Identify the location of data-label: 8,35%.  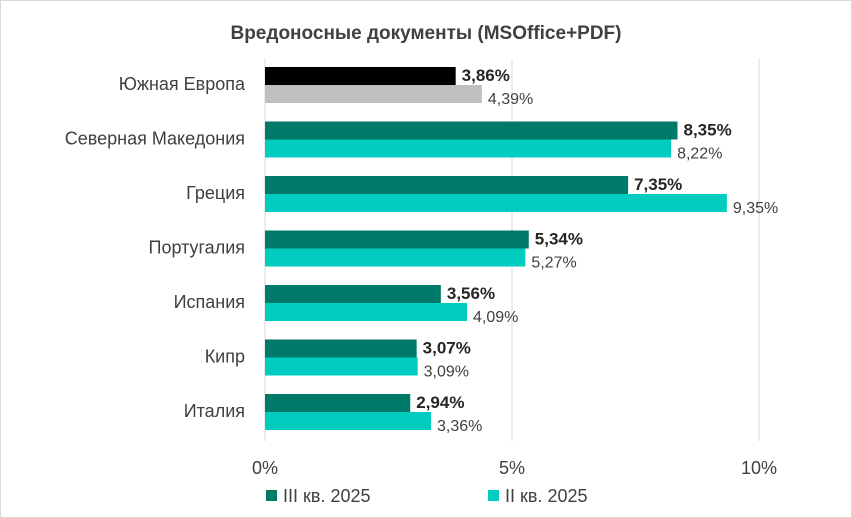
(707, 130).